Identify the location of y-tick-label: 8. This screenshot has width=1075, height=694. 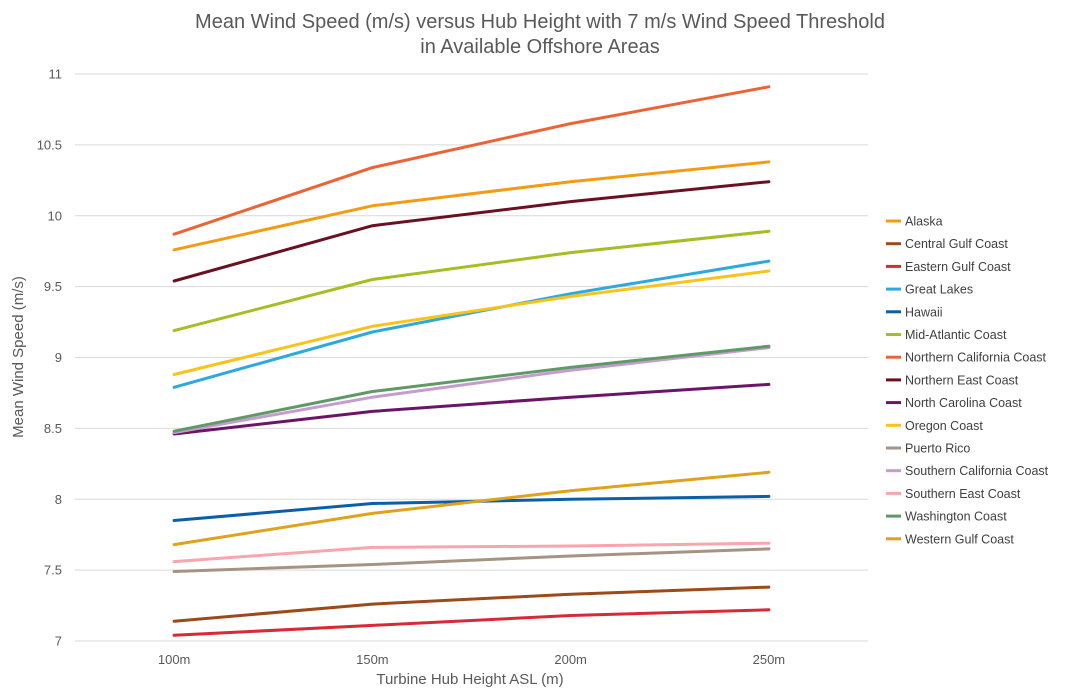
(58, 499).